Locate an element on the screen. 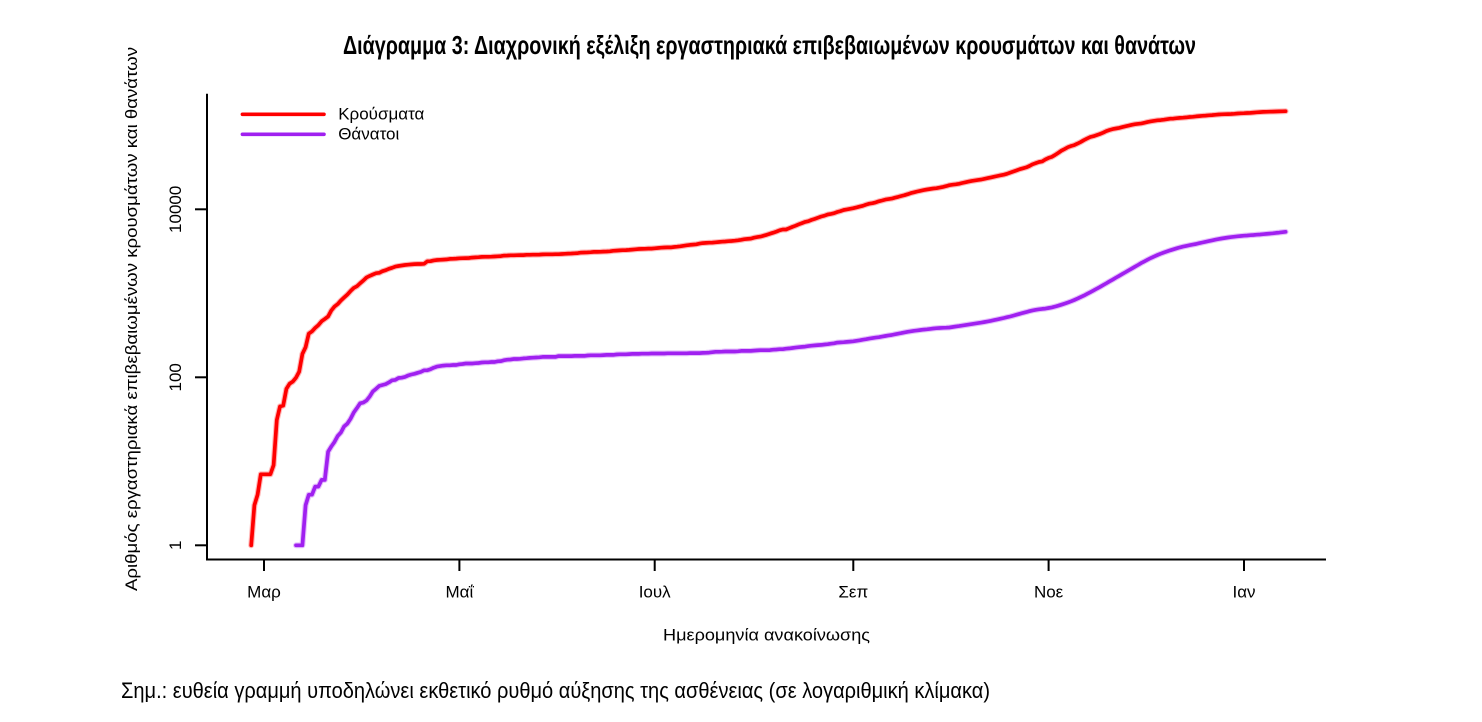  svg-text: Θάνατοι is located at coordinates (368, 133).